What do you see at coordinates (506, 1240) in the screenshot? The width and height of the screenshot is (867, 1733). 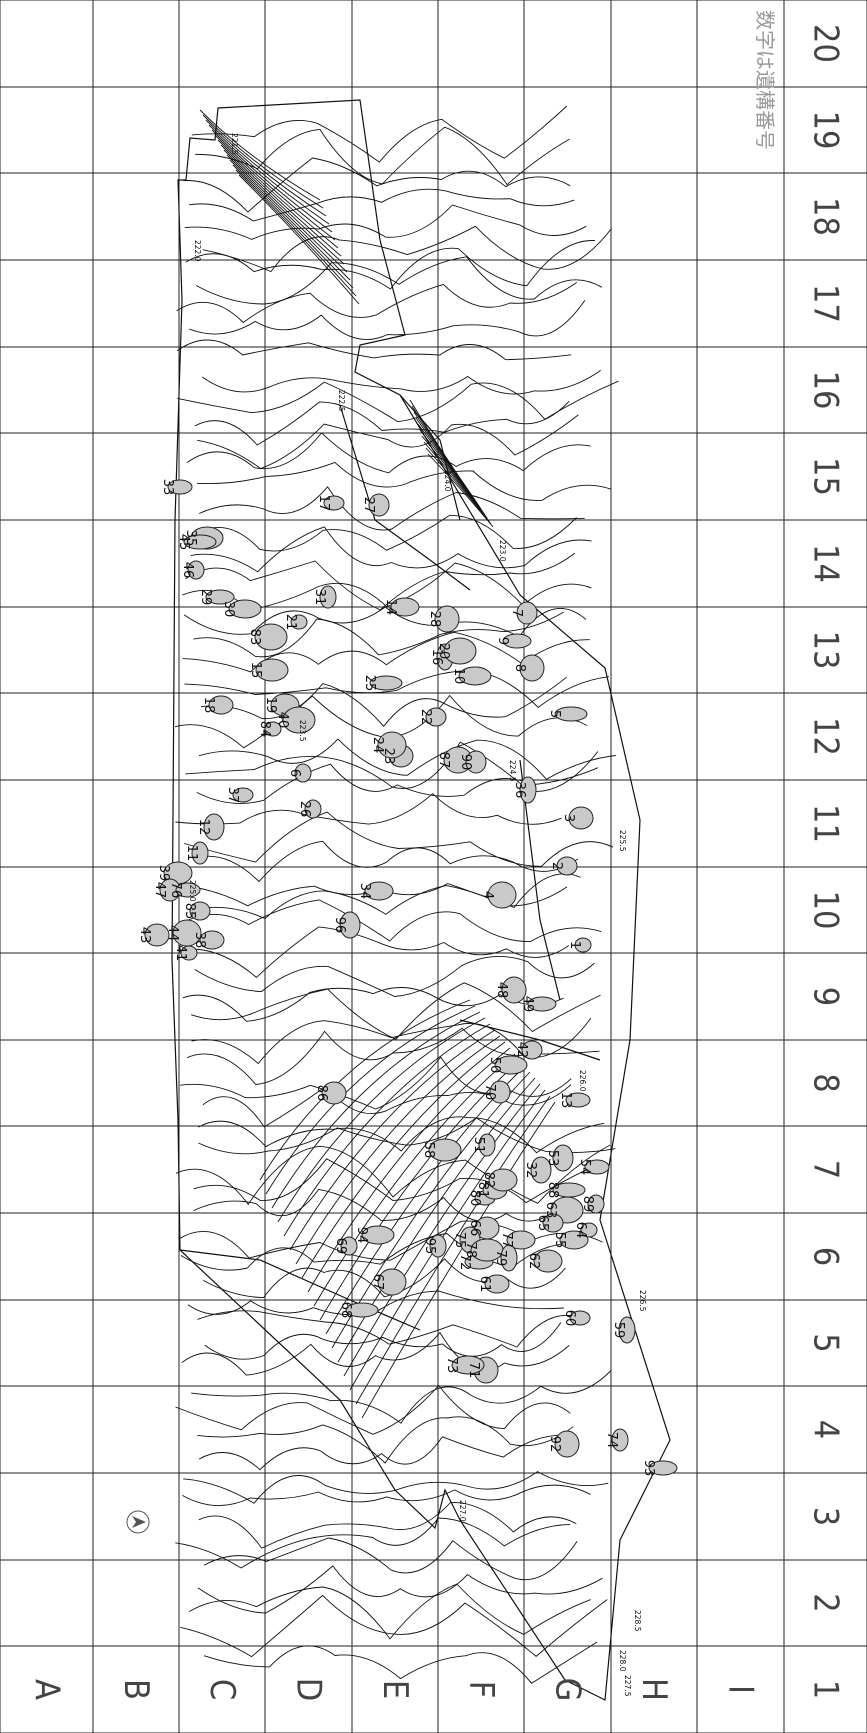 I see `feature-label-77: 77` at bounding box center [506, 1240].